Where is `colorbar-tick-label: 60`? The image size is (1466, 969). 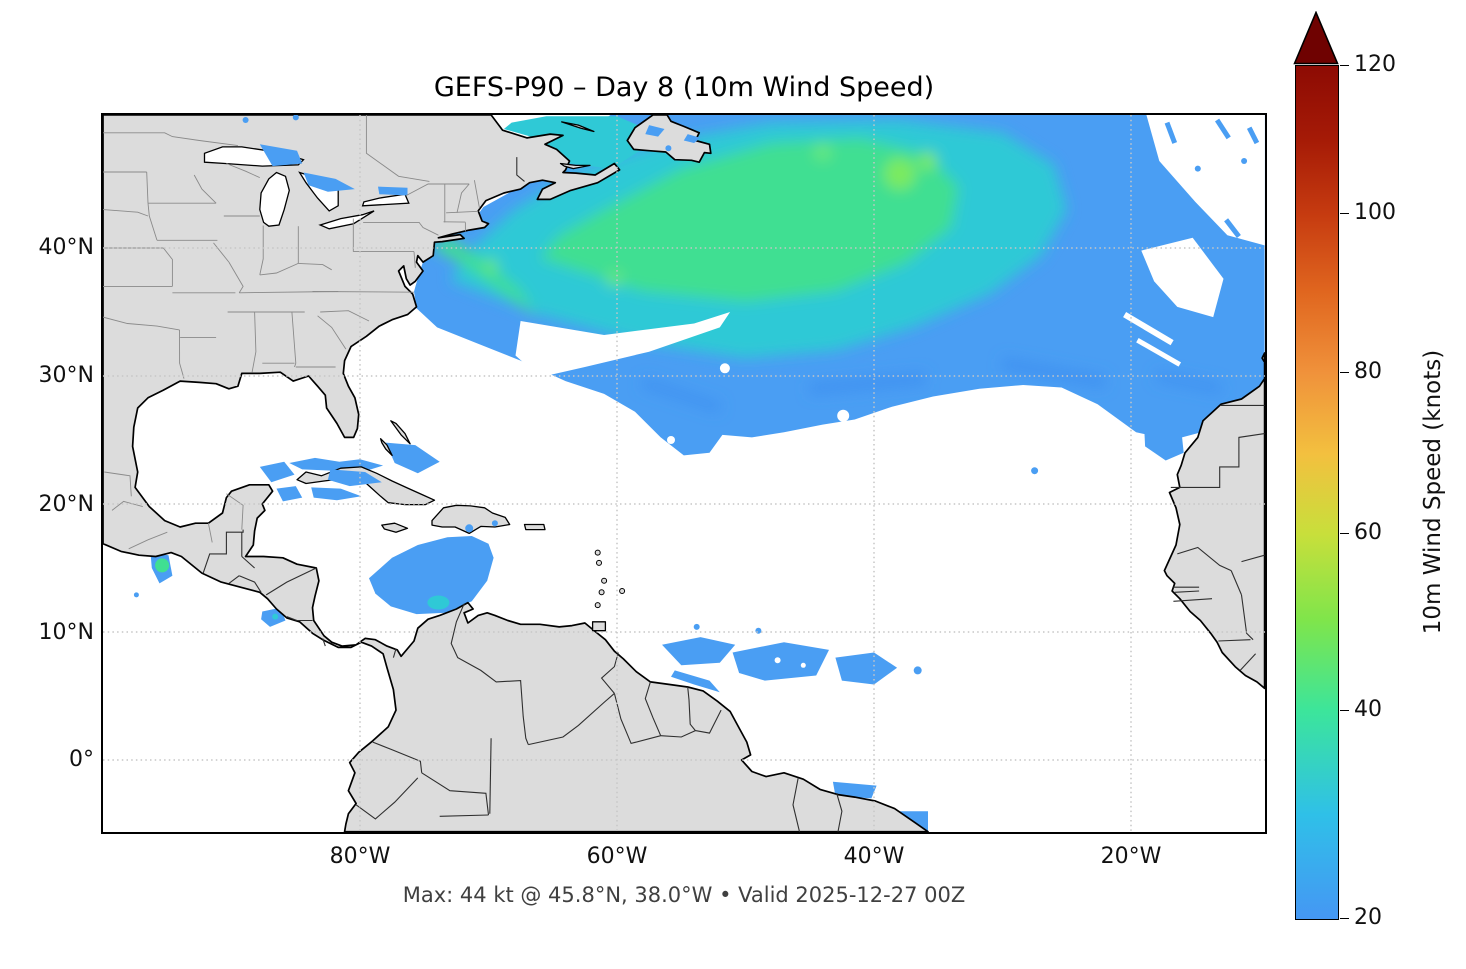
colorbar-tick-label: 60 is located at coordinates (1368, 532).